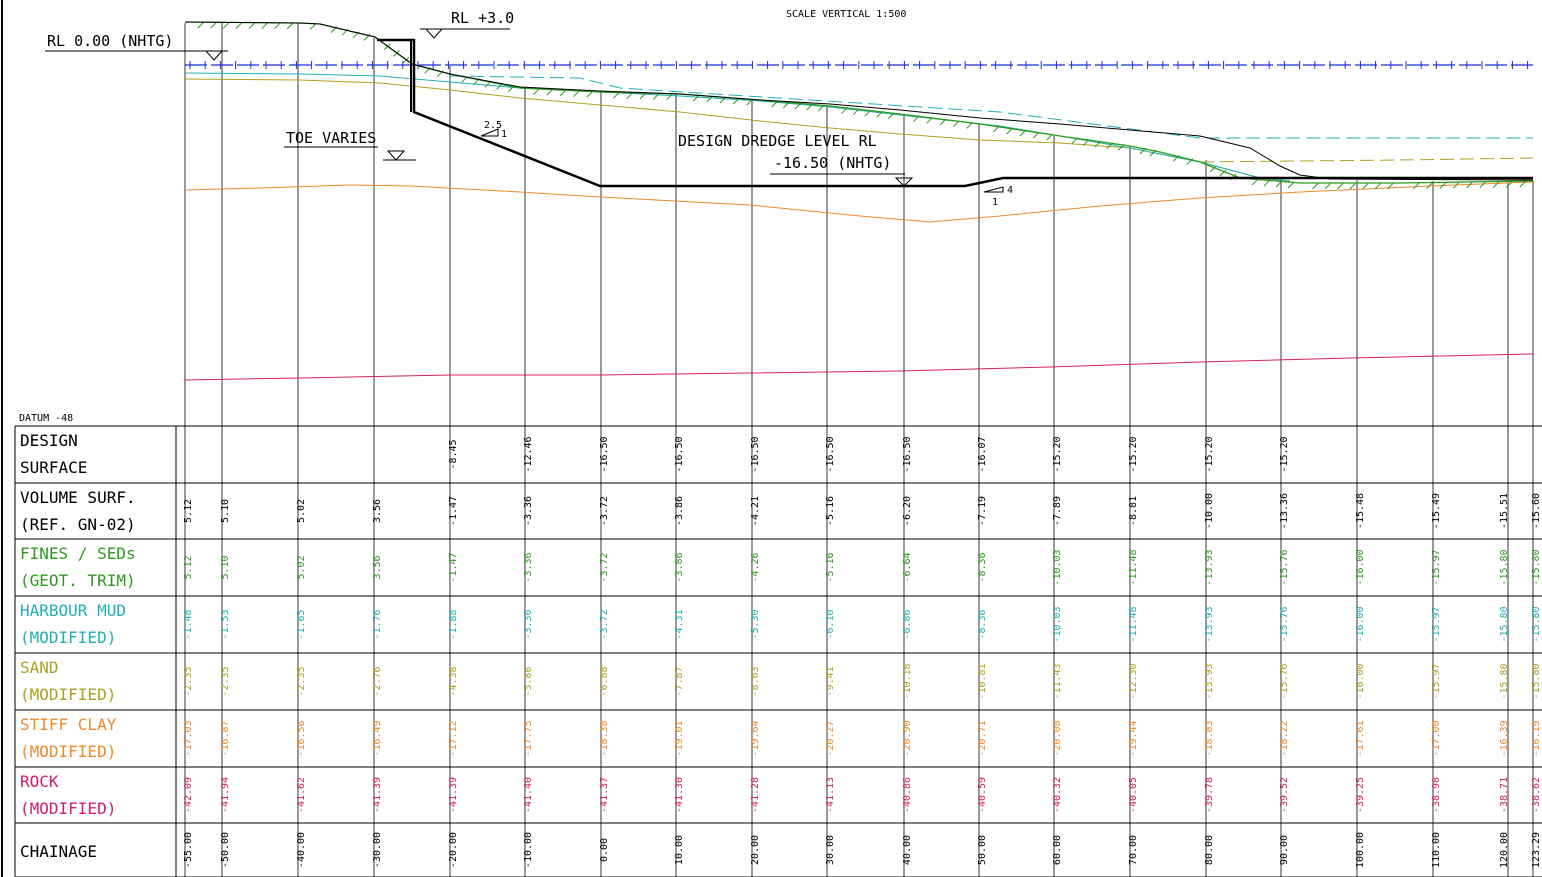  I want to click on cell-value: -10.03, so click(1057, 624).